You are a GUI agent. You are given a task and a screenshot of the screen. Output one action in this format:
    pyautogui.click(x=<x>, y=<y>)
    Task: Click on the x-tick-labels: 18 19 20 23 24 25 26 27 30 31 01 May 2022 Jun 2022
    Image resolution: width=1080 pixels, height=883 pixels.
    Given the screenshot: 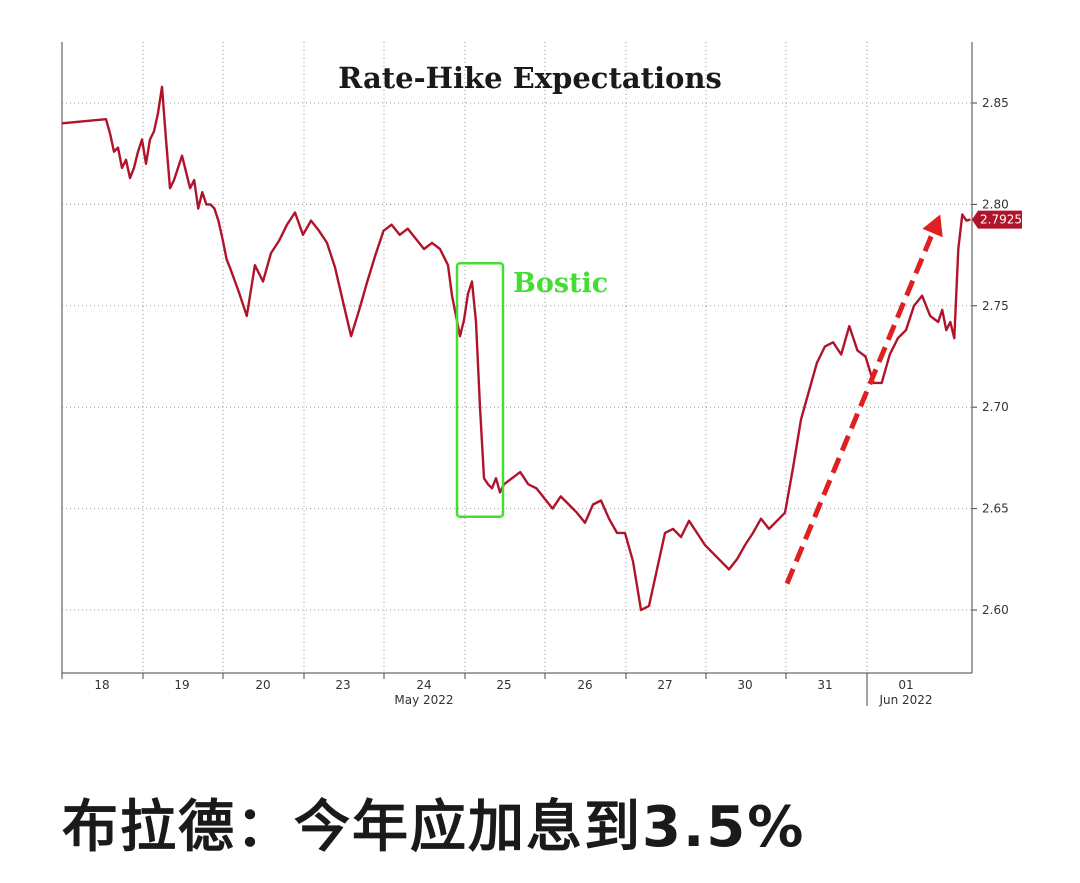 What is the action you would take?
    pyautogui.click(x=513, y=692)
    